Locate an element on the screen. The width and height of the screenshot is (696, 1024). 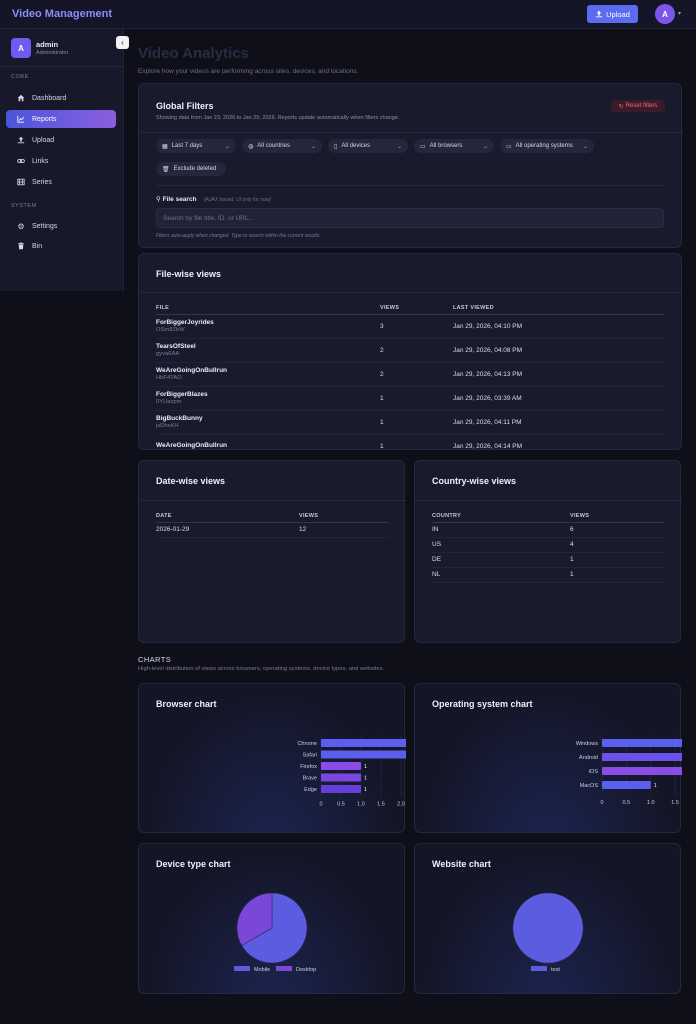
device-select: ▯ All devices ⌄ is located at coordinates (368, 146).